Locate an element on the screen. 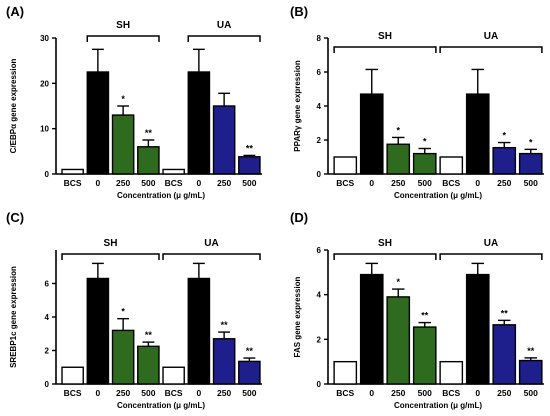 Image resolution: width=550 pixels, height=416 pixels. y-axis-label: C/EBPα gene expression is located at coordinates (13, 106).